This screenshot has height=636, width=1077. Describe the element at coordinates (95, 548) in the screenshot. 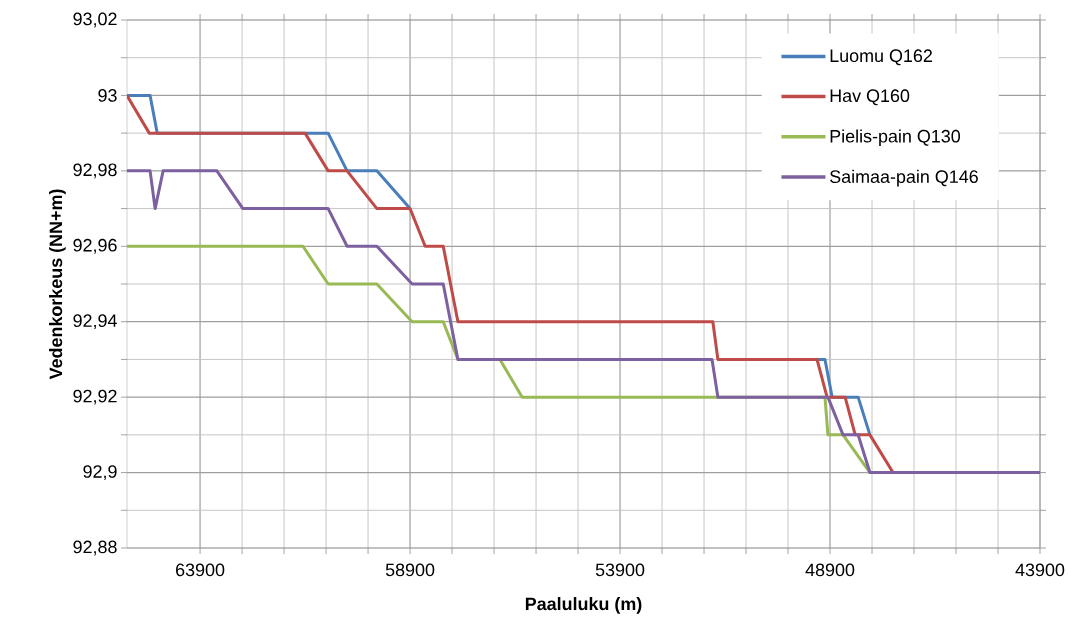

I see `y-tick-label: 92,88` at that location.